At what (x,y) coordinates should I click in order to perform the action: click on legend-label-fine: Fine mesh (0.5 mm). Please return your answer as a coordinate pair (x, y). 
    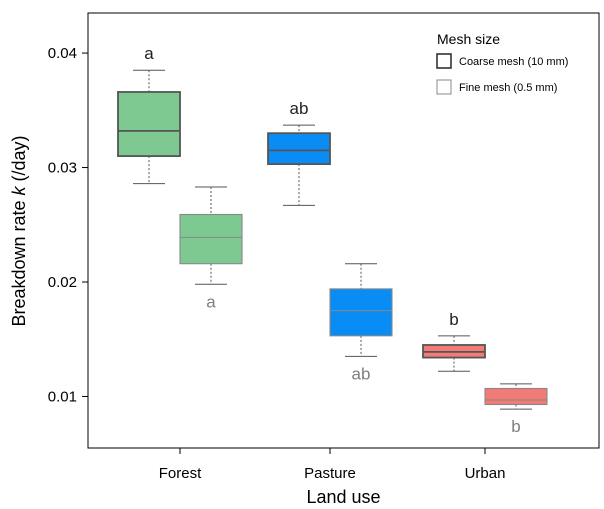
    Looking at the image, I should click on (508, 88).